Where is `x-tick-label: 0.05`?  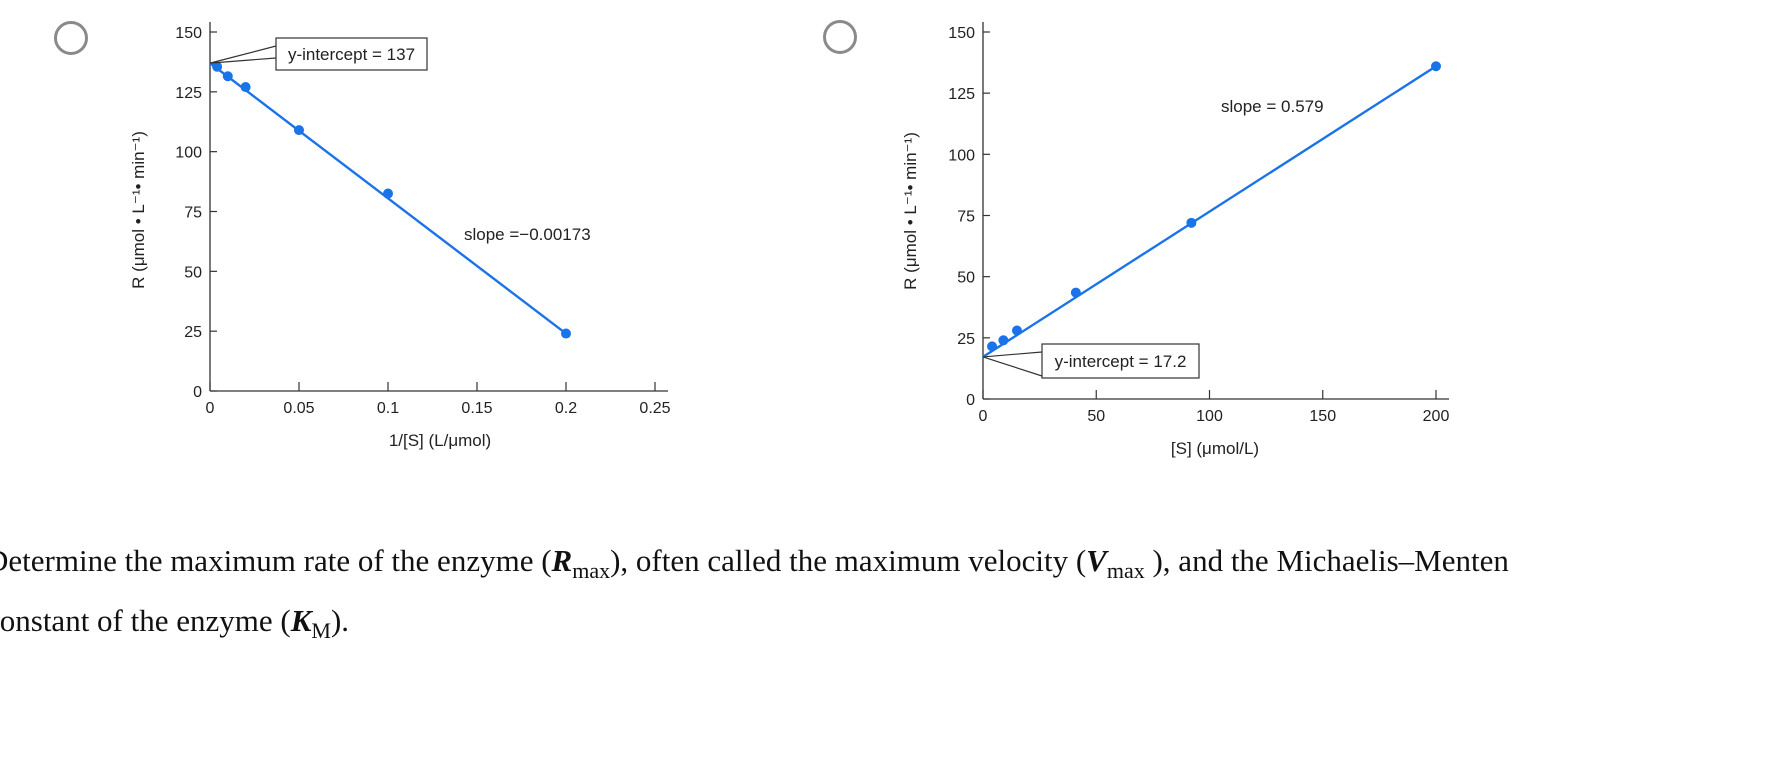 x-tick-label: 0.05 is located at coordinates (298, 408).